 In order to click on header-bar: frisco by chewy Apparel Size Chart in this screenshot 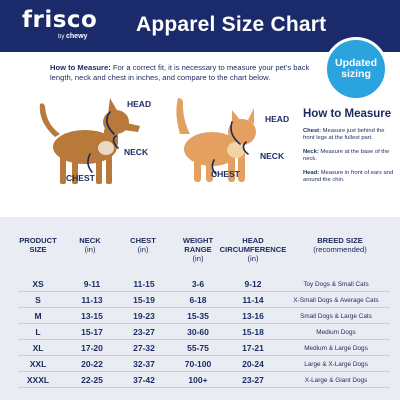, I will do `click(200, 26)`.